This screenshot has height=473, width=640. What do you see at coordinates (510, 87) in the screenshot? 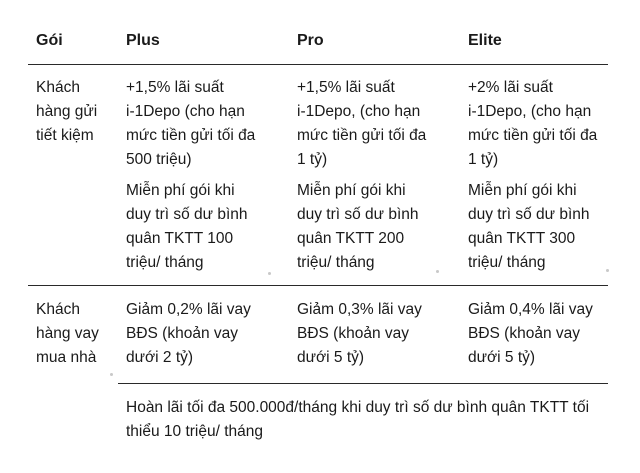
I see `cell-line: +2% lãi suất` at bounding box center [510, 87].